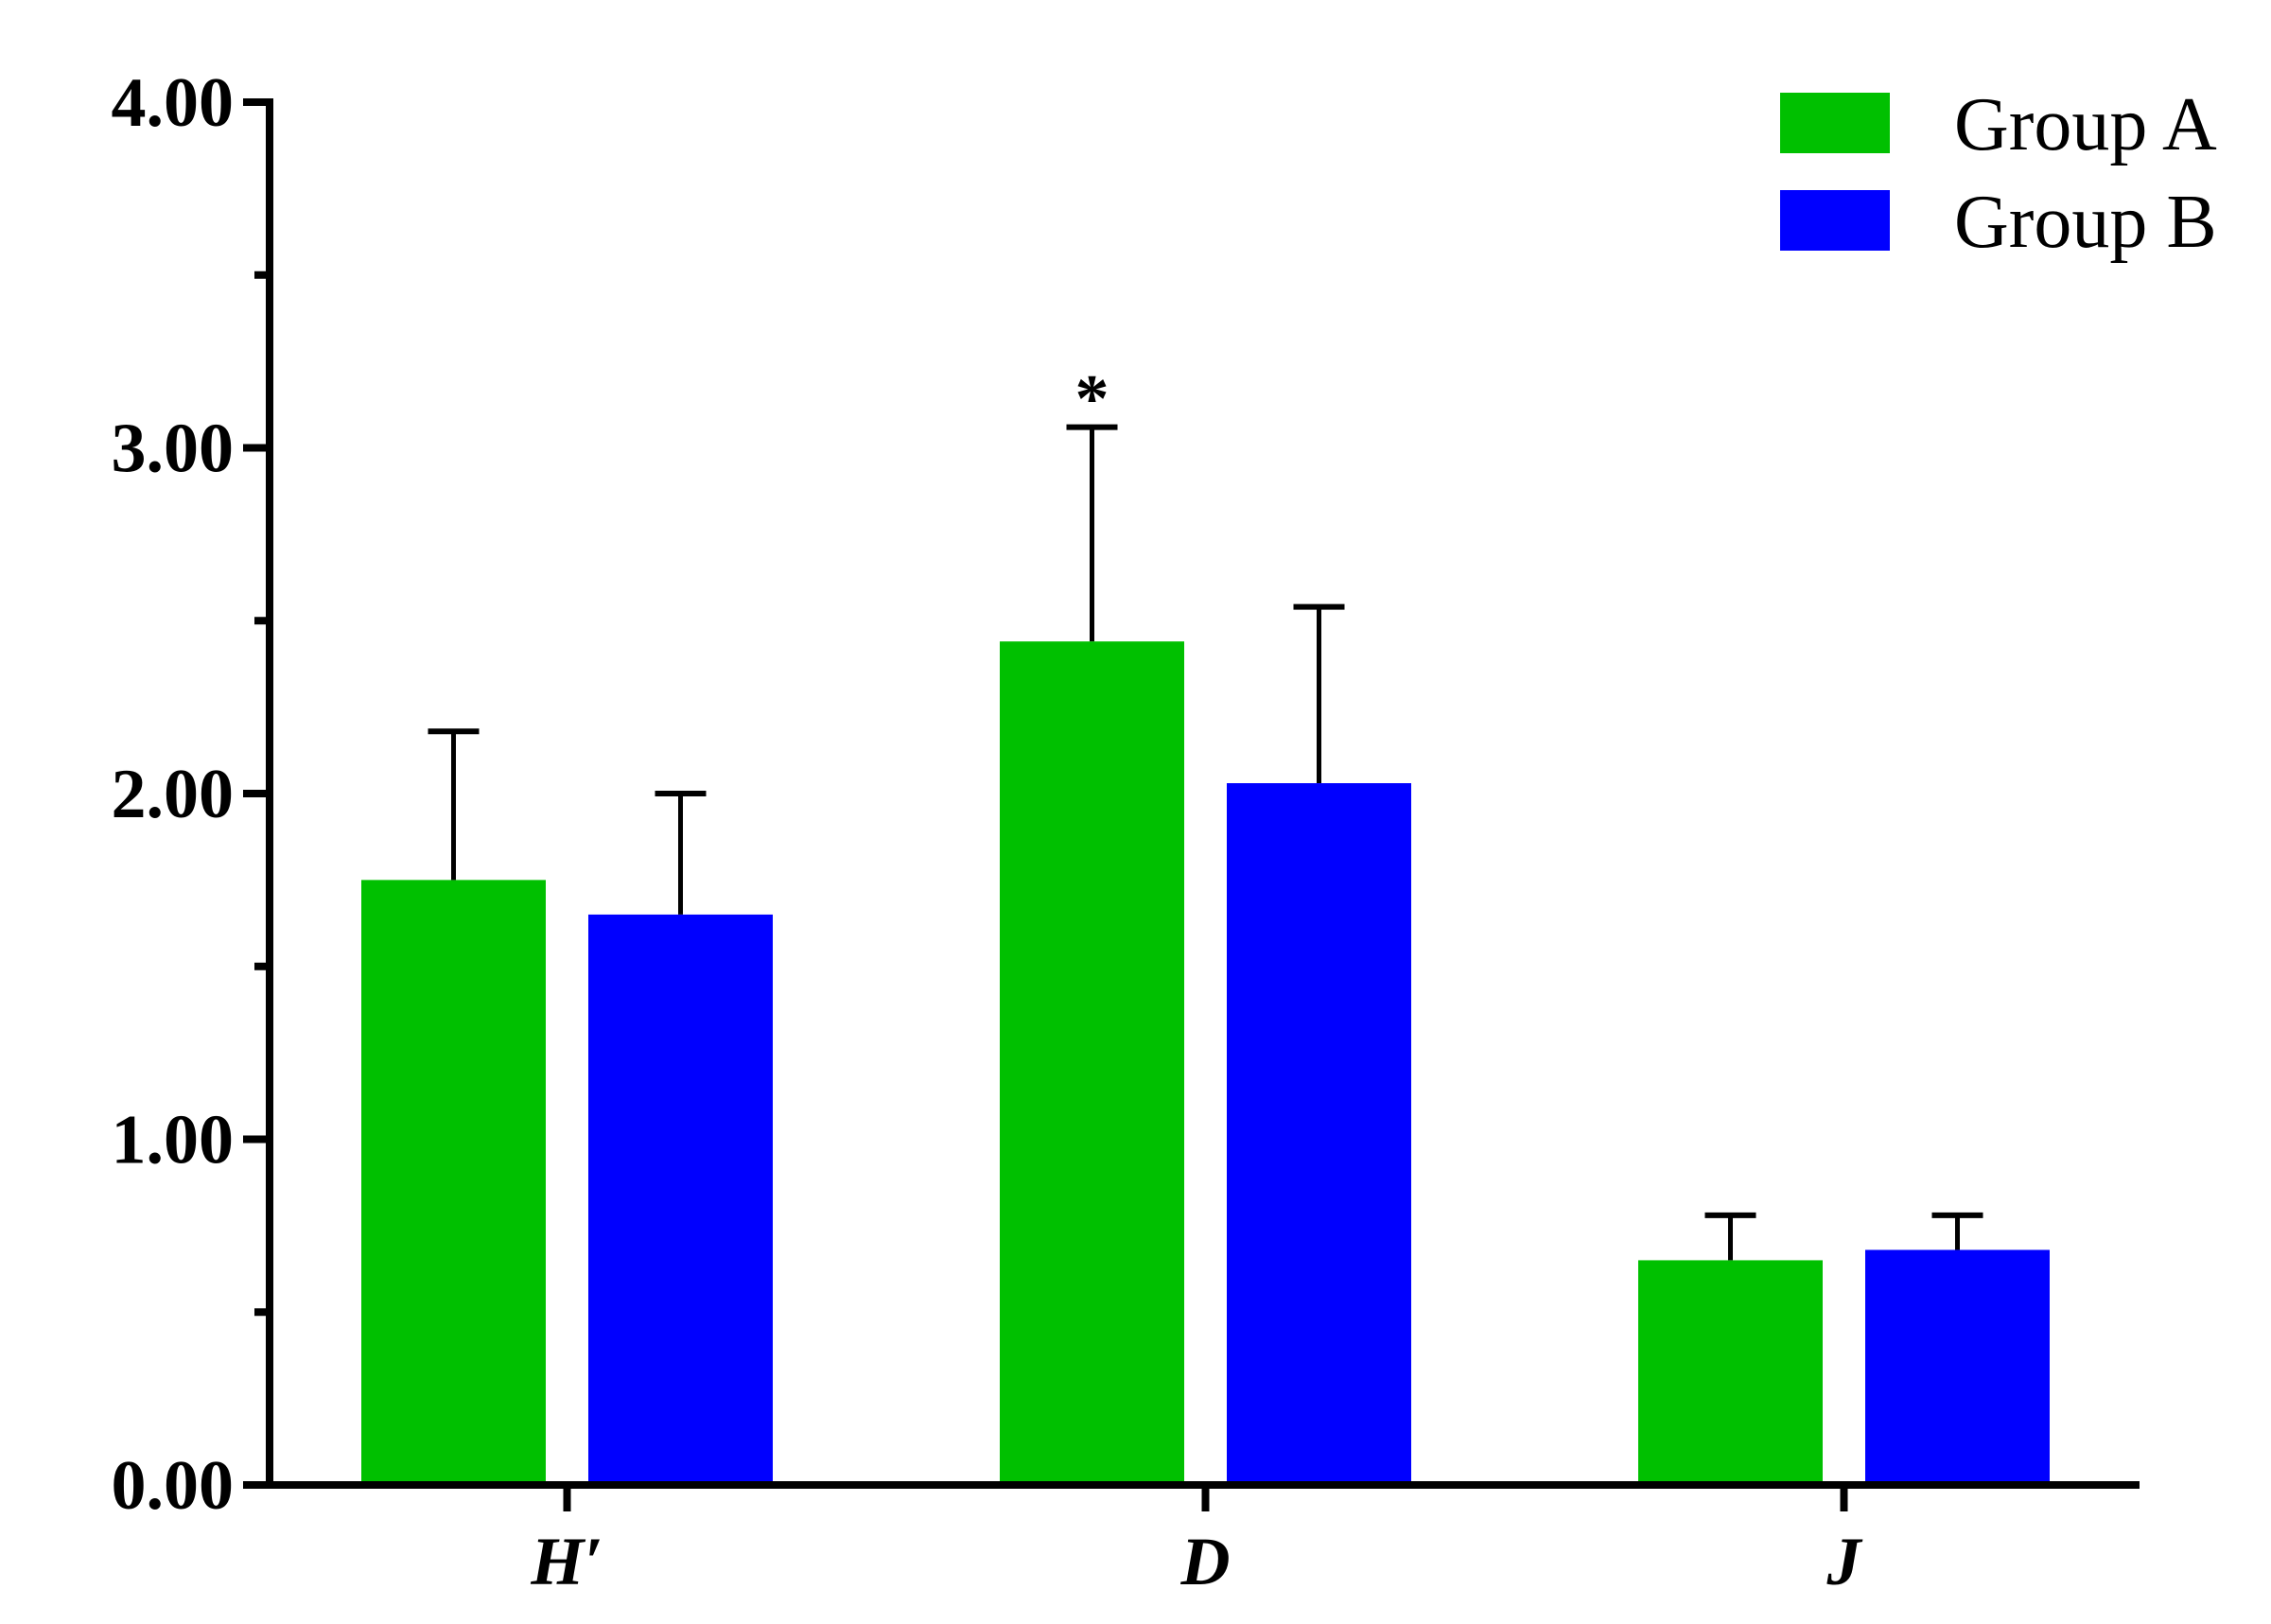 The image size is (2271, 1624). Describe the element at coordinates (173, 1486) in the screenshot. I see `y-tick-label: 0.00` at that location.